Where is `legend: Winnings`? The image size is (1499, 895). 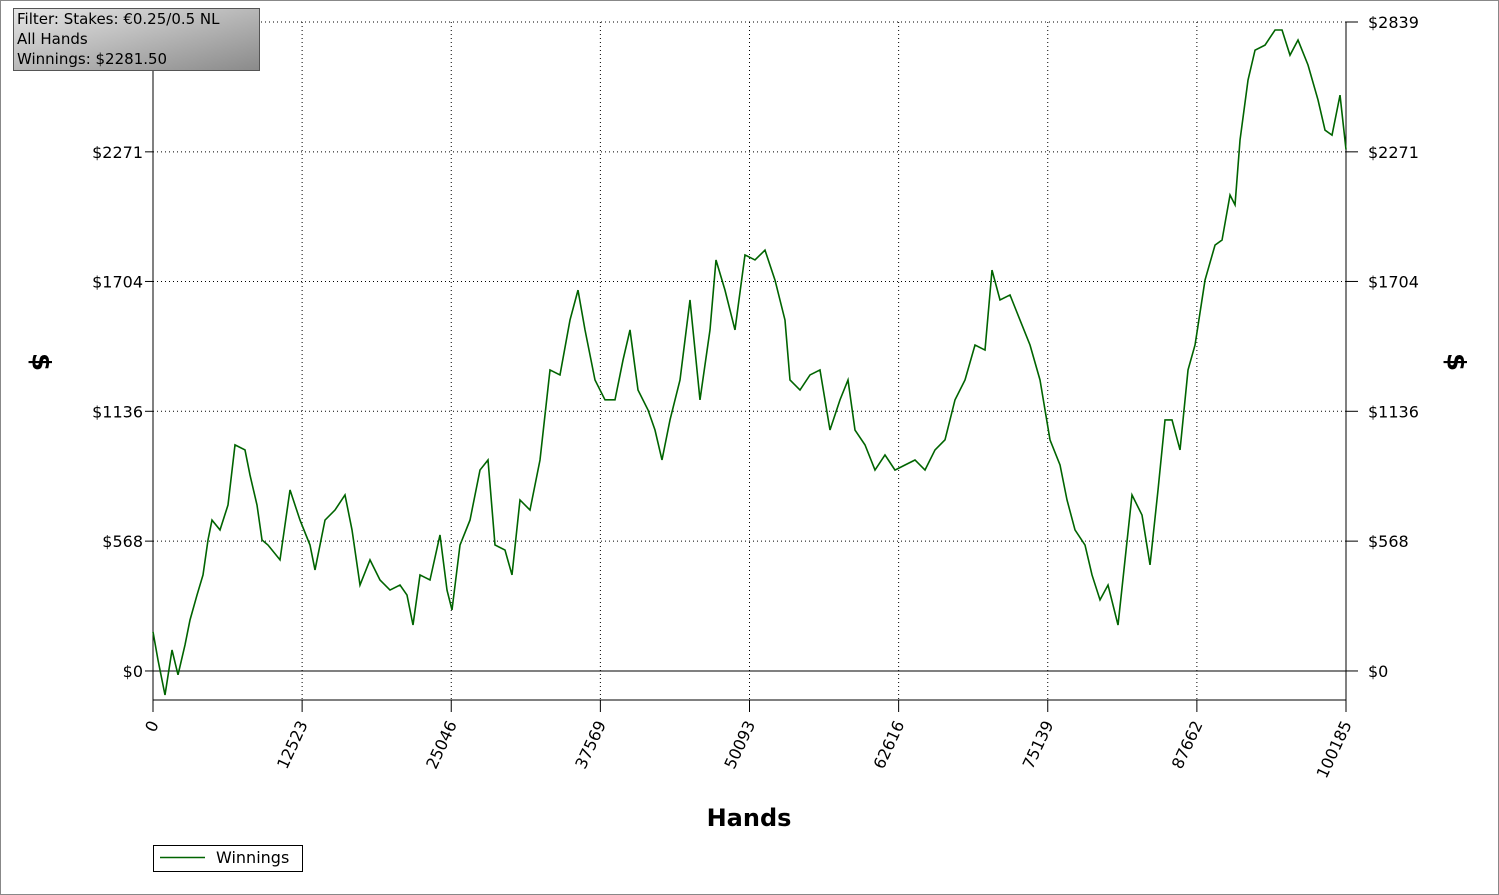
legend: Winnings is located at coordinates (228, 858).